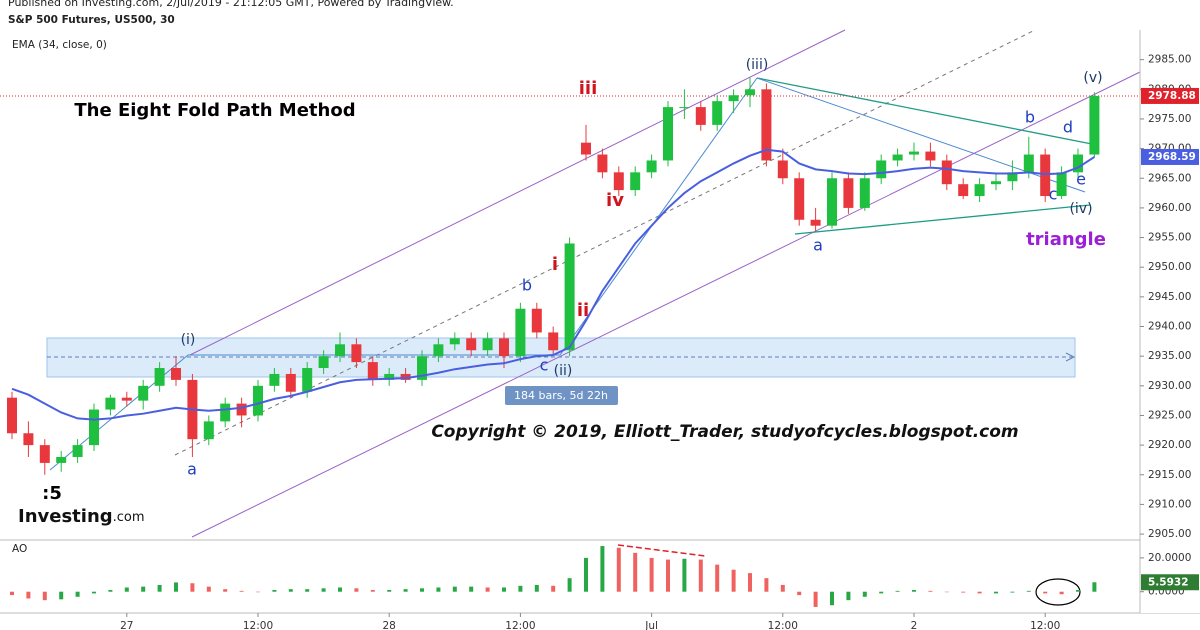 The width and height of the screenshot is (1200, 630). What do you see at coordinates (588, 88) in the screenshot?
I see `annotation: iii` at bounding box center [588, 88].